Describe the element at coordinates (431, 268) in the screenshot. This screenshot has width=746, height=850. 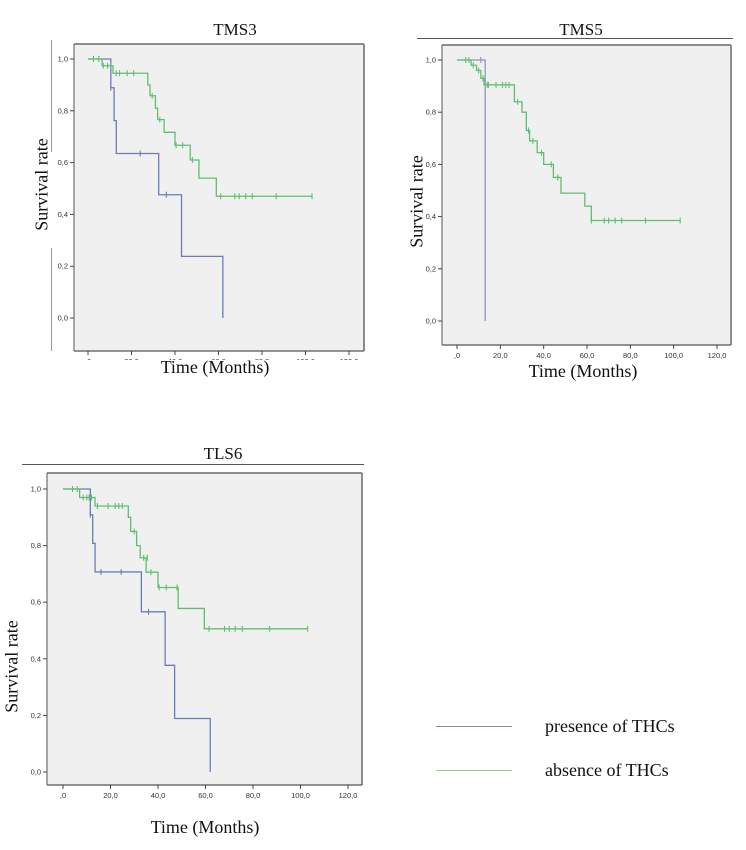
I see `y-tick-label-tms5: 0,2` at that location.